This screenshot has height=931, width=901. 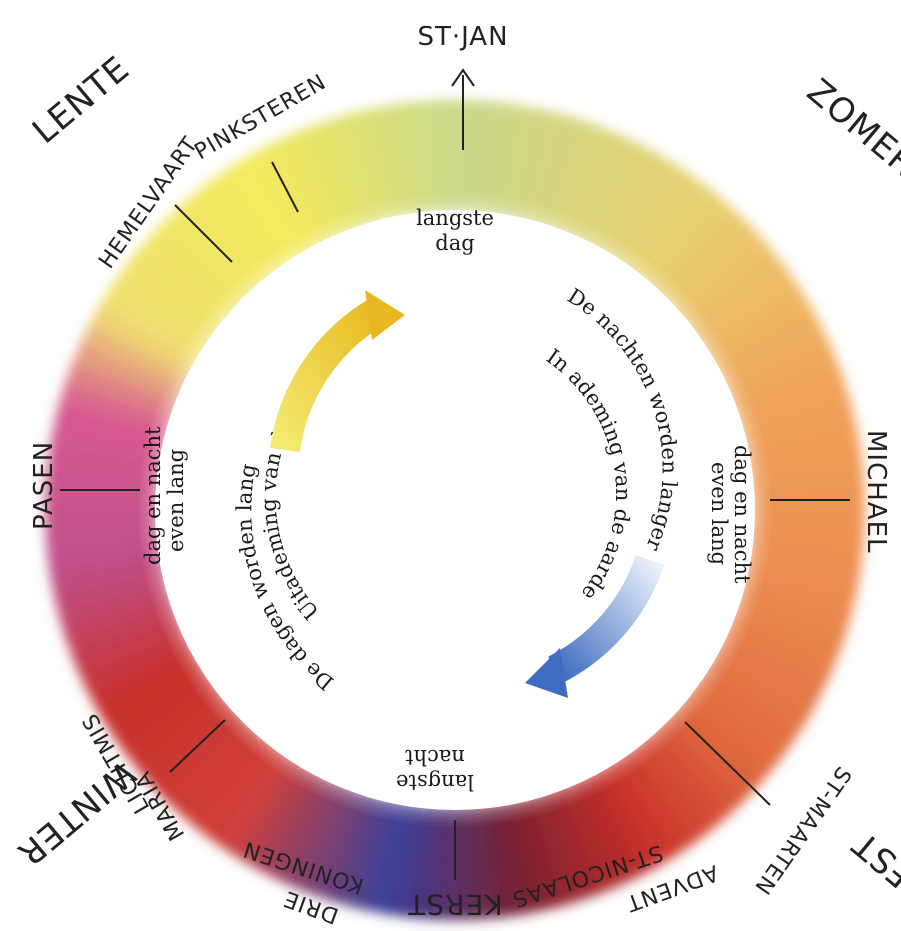 I want to click on inhale-arrowhead, so click(x=546, y=673).